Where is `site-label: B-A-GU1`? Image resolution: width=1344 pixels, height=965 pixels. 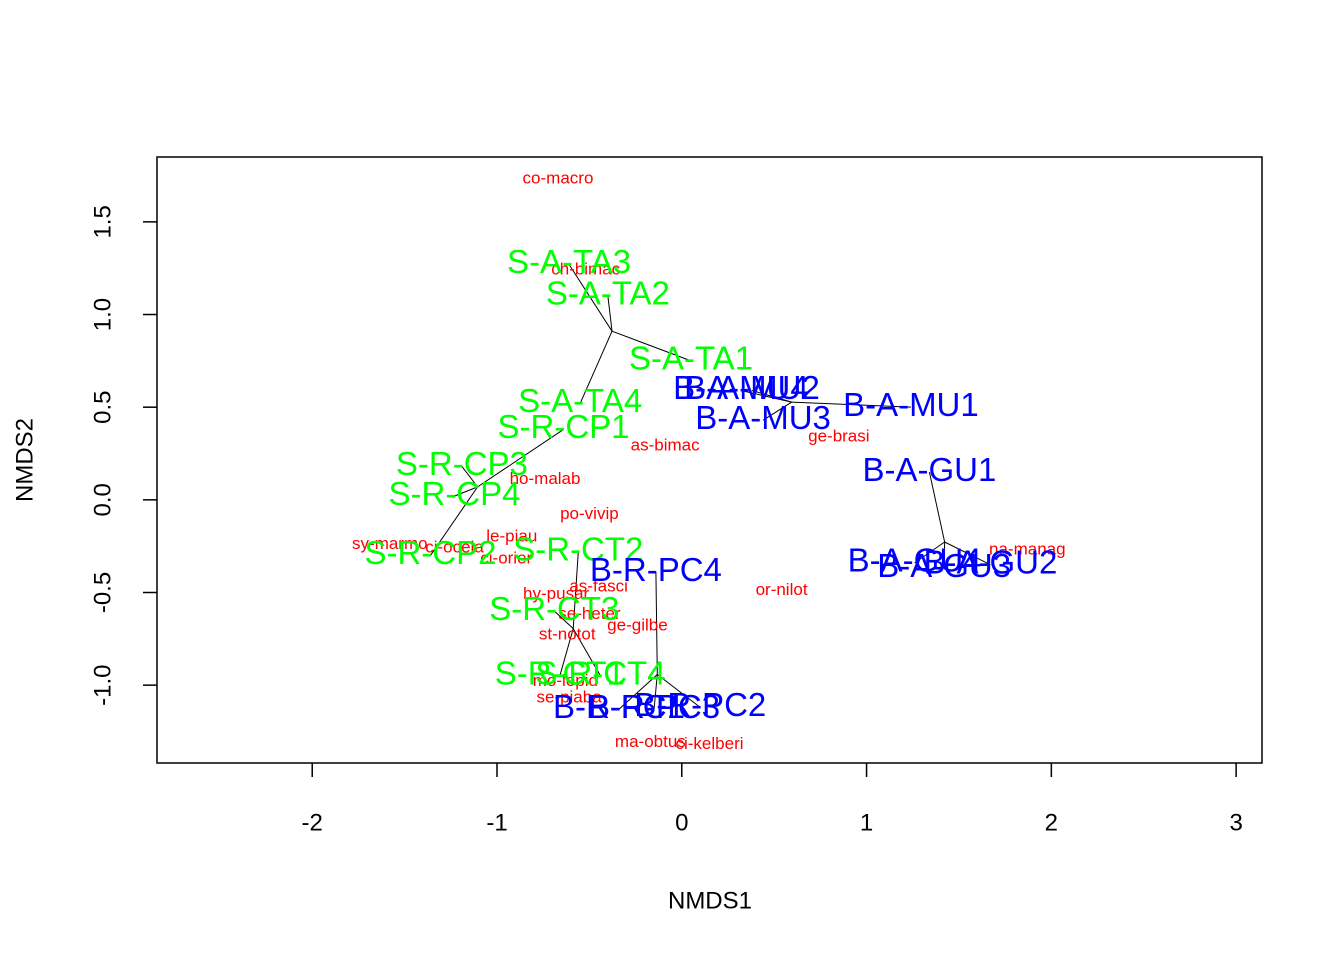 site-label: B-A-GU1 is located at coordinates (929, 469).